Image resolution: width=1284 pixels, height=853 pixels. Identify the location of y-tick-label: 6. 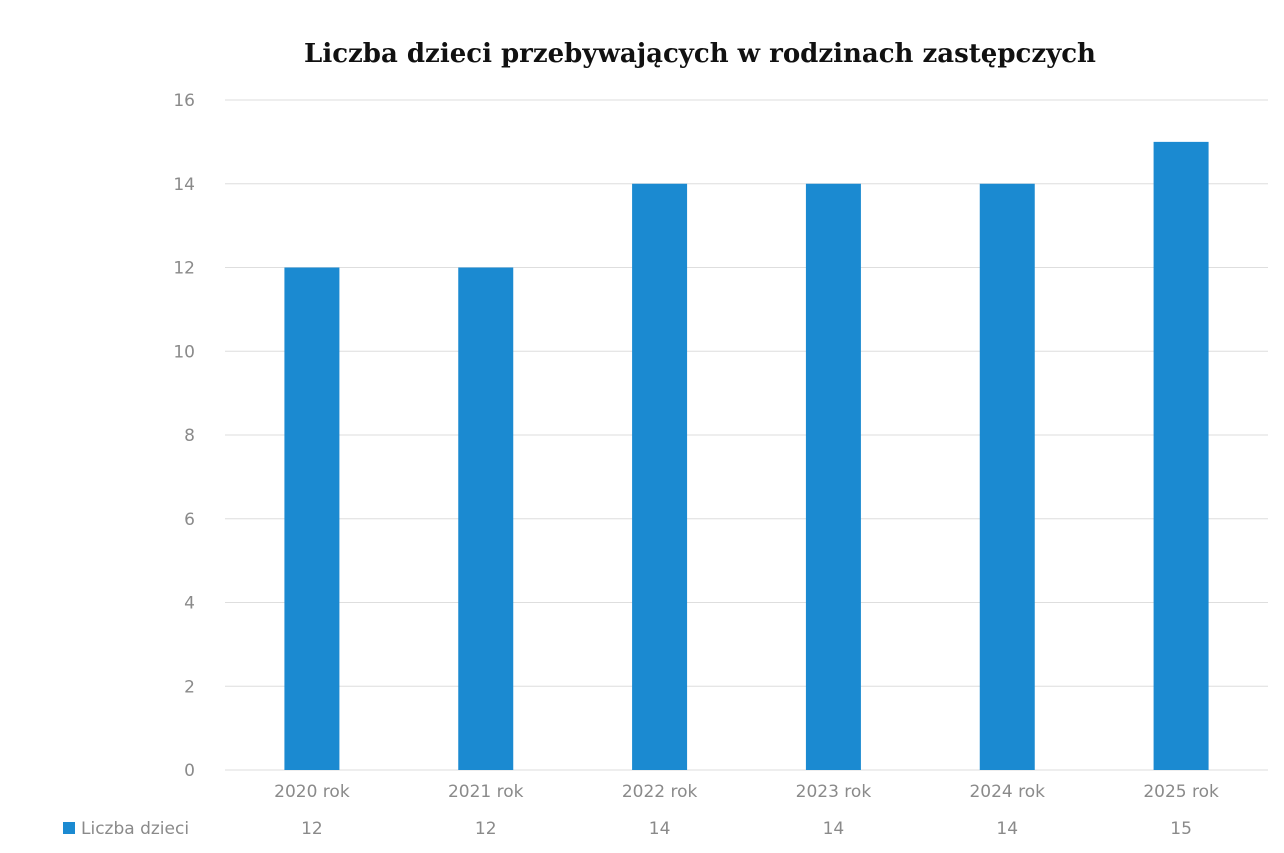
(189, 520).